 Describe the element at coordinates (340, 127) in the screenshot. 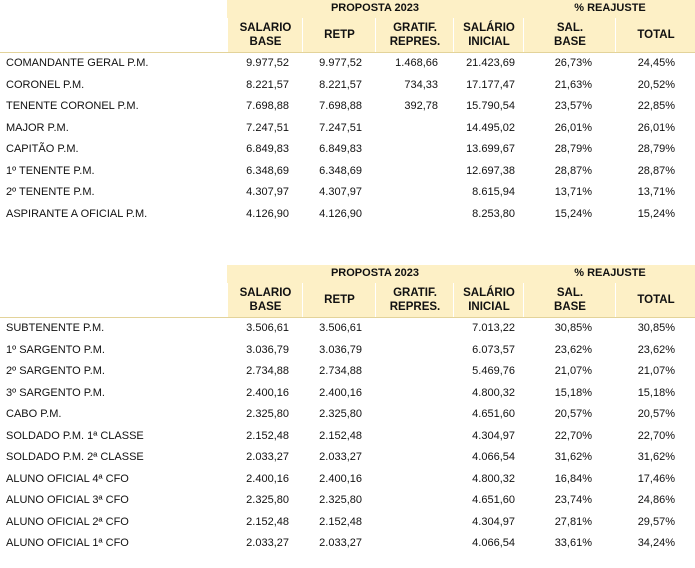

I see `retp-value: 7.247,51` at that location.